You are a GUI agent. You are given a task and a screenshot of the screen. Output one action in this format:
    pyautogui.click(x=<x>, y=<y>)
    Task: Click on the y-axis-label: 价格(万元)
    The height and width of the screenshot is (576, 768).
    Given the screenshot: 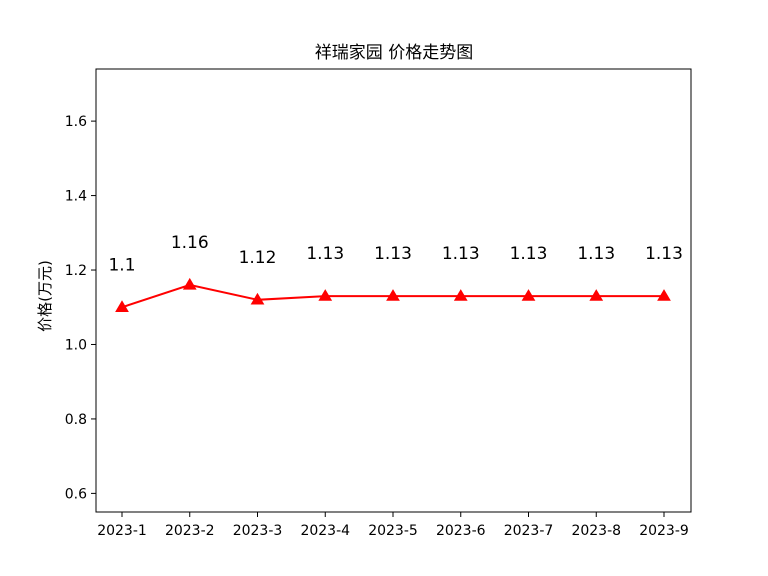 What is the action you would take?
    pyautogui.click(x=45, y=296)
    